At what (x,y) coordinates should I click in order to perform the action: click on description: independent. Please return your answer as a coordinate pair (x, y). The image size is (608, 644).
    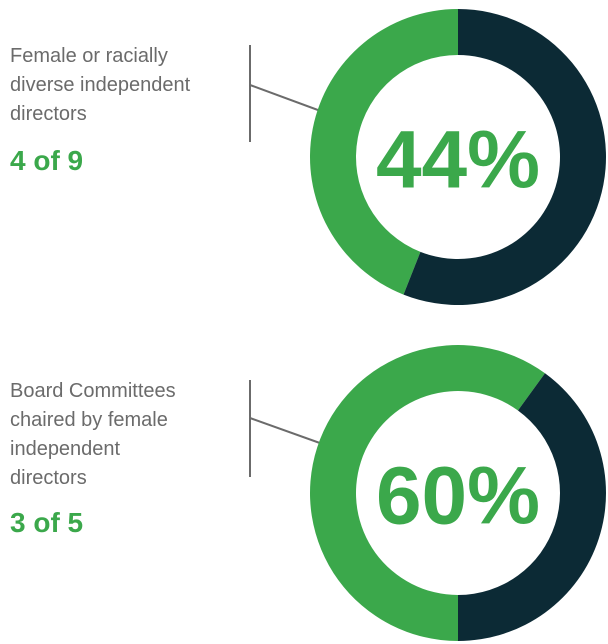
    Looking at the image, I should click on (65, 449).